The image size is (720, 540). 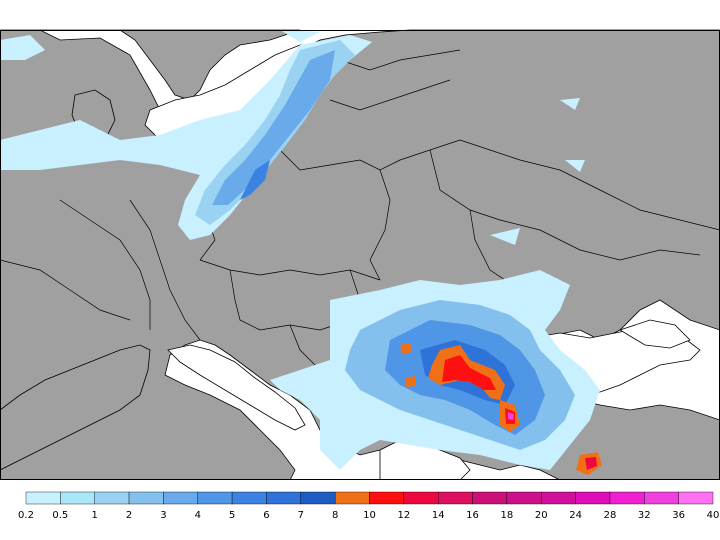 I want to click on legend-tick-label: 18, so click(x=507, y=515).